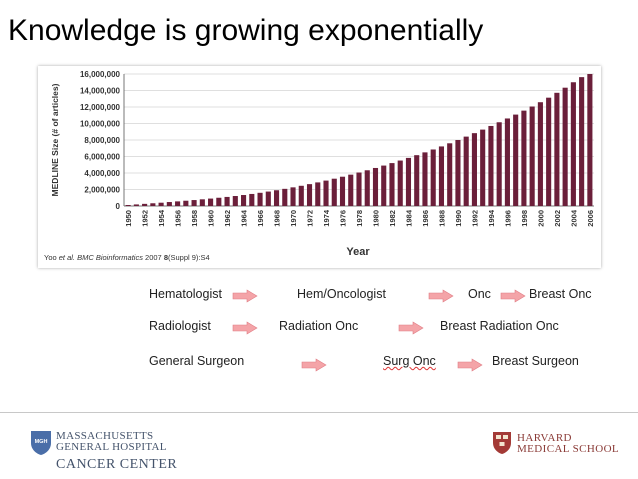 Image resolution: width=638 pixels, height=479 pixels. What do you see at coordinates (105, 436) in the screenshot?
I see `mgh-name-line1: MASSACHUSETTS` at bounding box center [105, 436].